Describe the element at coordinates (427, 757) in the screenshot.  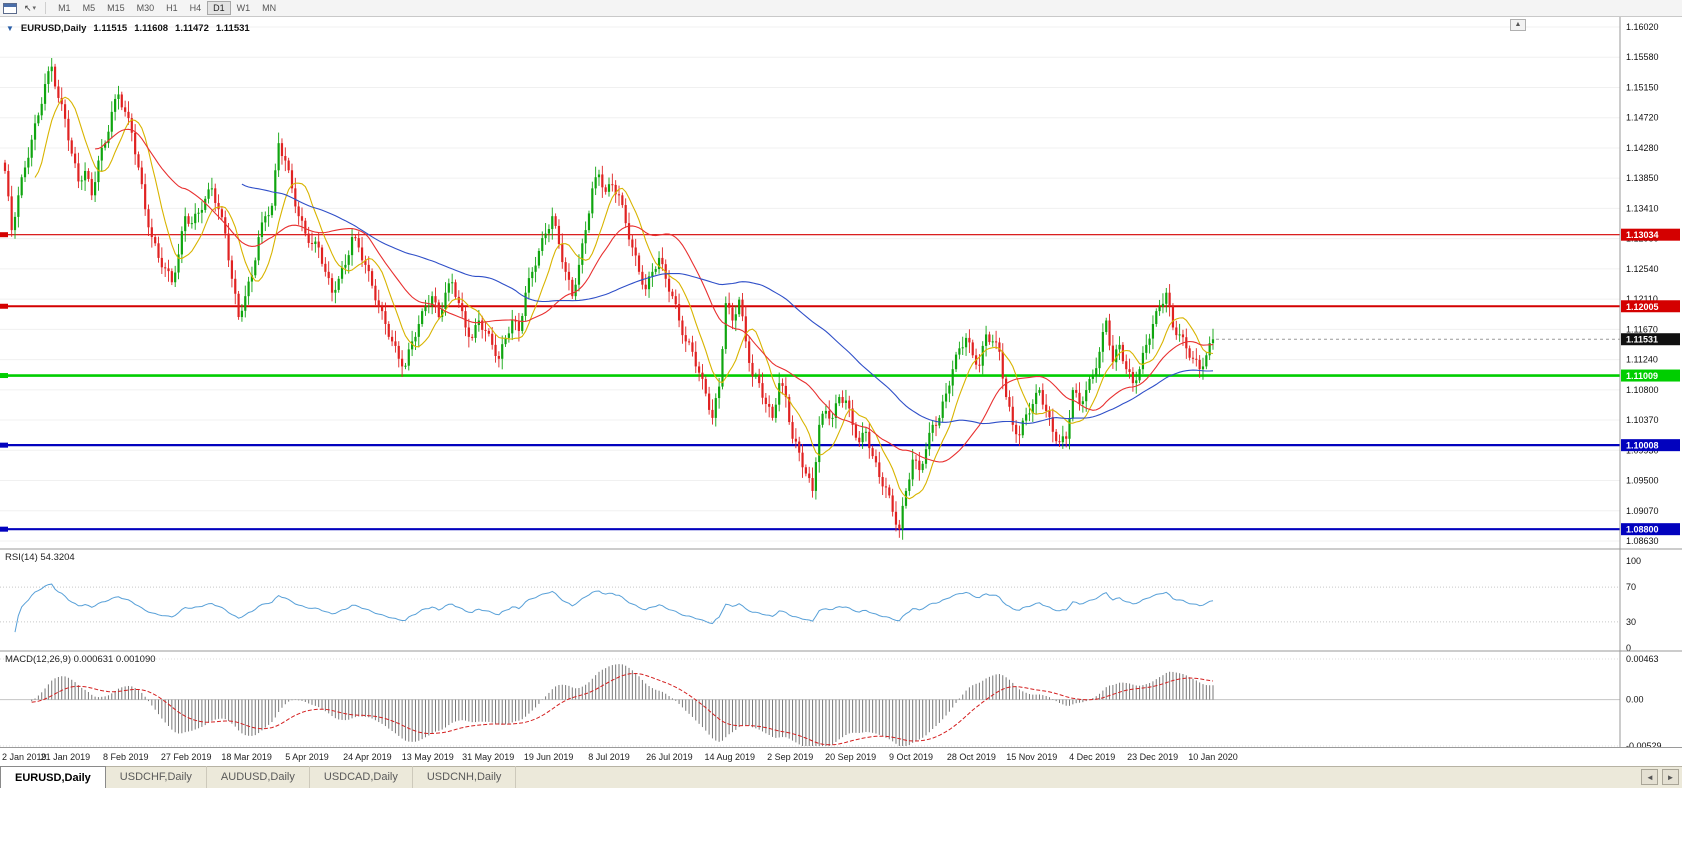
I see `date-tick-label: 13 May 2019` at that location.